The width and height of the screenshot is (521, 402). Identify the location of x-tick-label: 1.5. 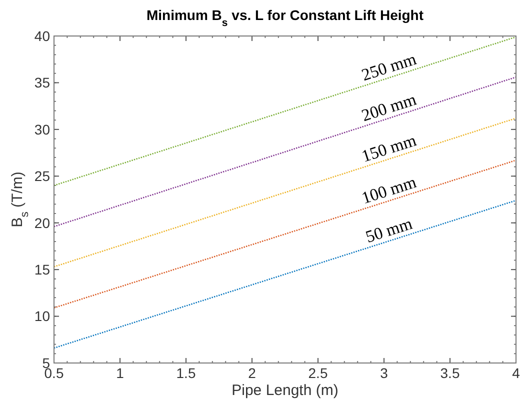
(186, 373).